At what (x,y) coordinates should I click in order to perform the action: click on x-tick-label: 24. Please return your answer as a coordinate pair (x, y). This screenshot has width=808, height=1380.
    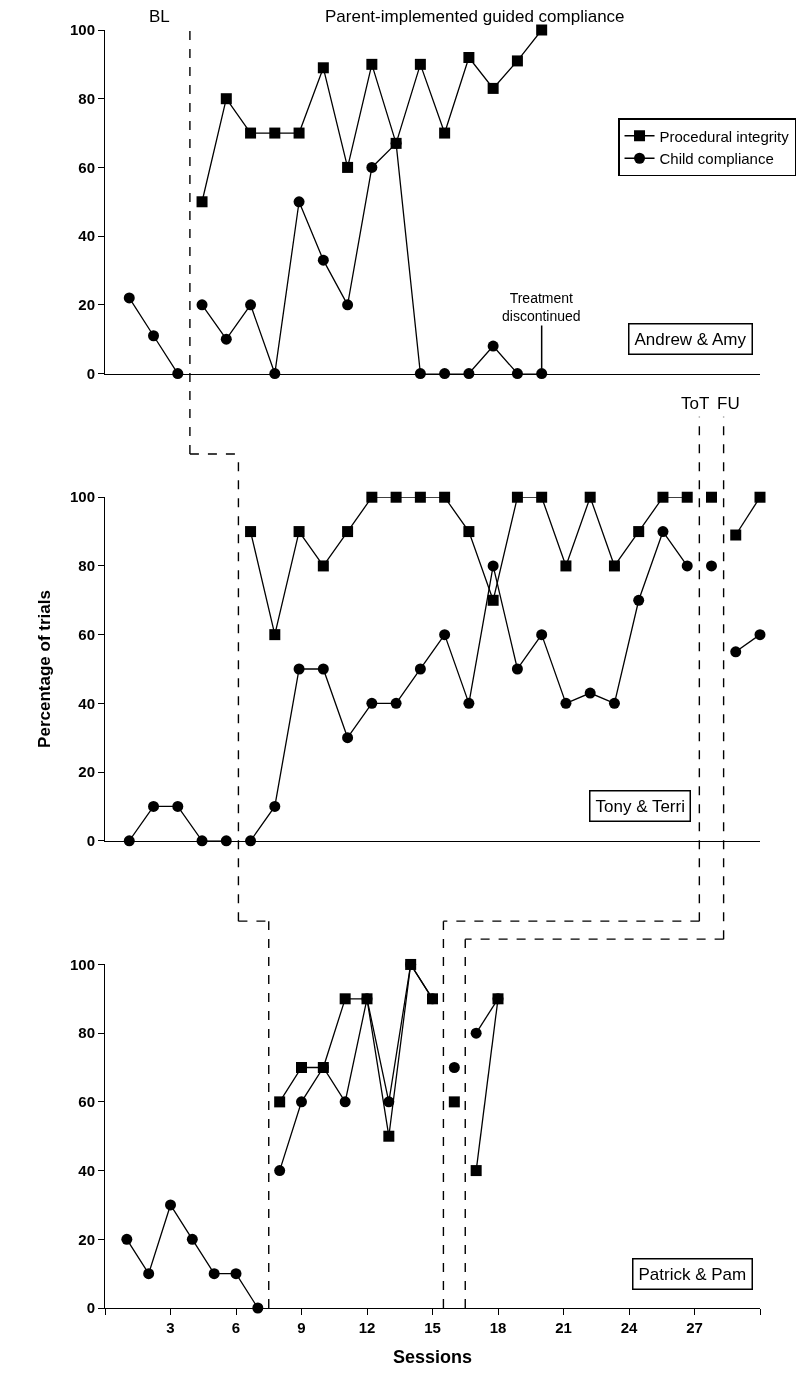
    Looking at the image, I should click on (629, 1327).